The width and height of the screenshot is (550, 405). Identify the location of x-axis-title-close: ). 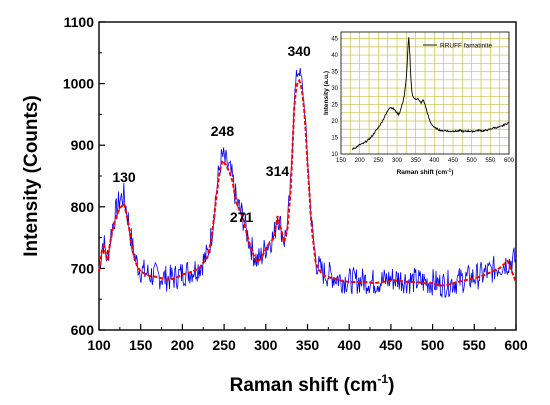
(391, 385).